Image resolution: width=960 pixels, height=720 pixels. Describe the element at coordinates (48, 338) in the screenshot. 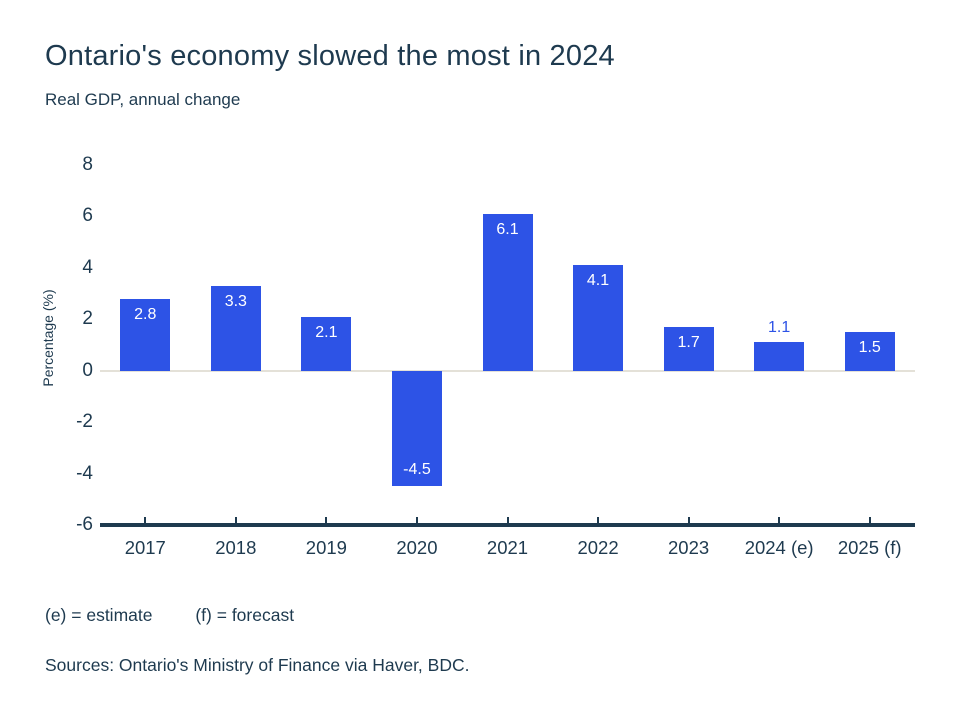

I see `y-axis-title: Percentage (%)` at that location.